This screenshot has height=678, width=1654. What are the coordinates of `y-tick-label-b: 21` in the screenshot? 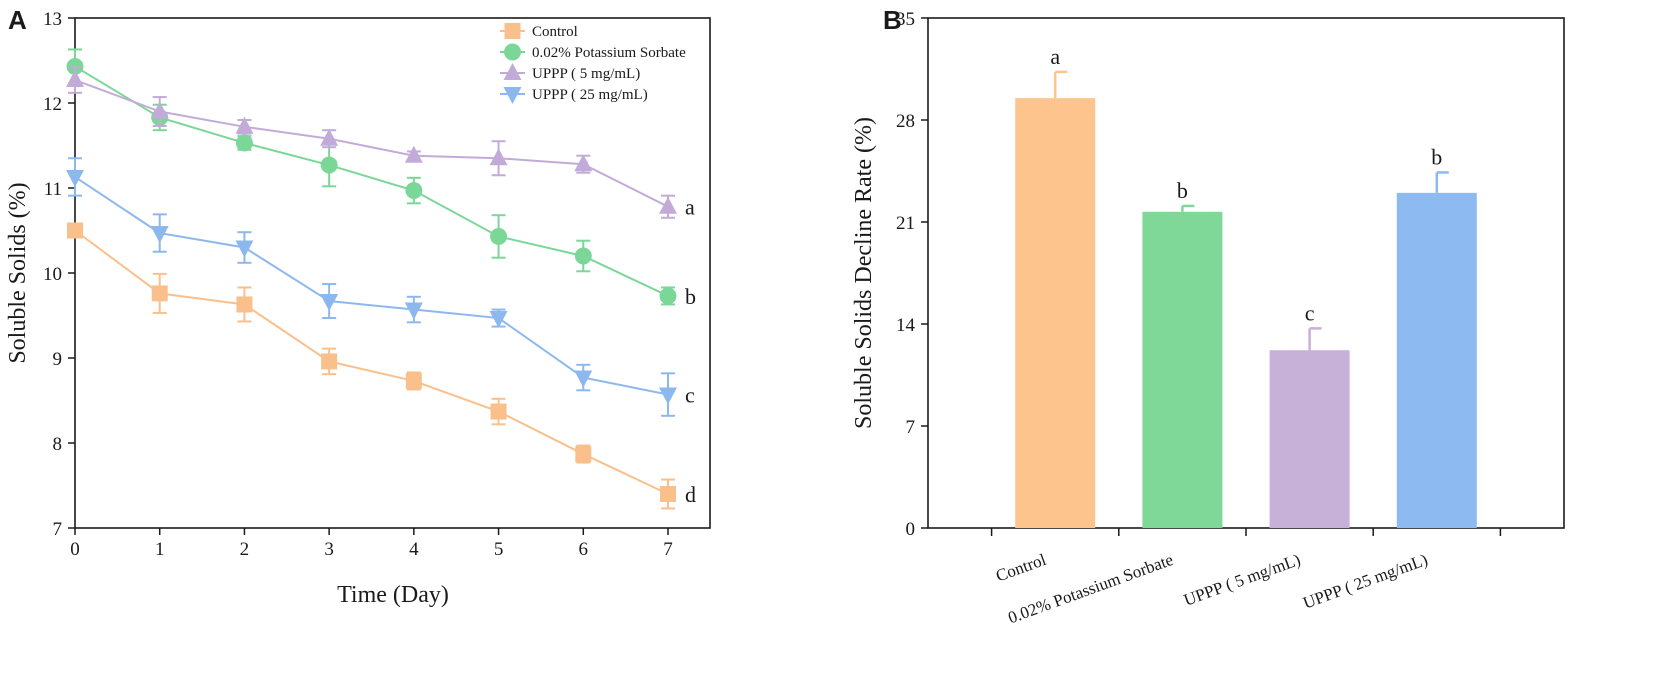 It's located at (905, 223).